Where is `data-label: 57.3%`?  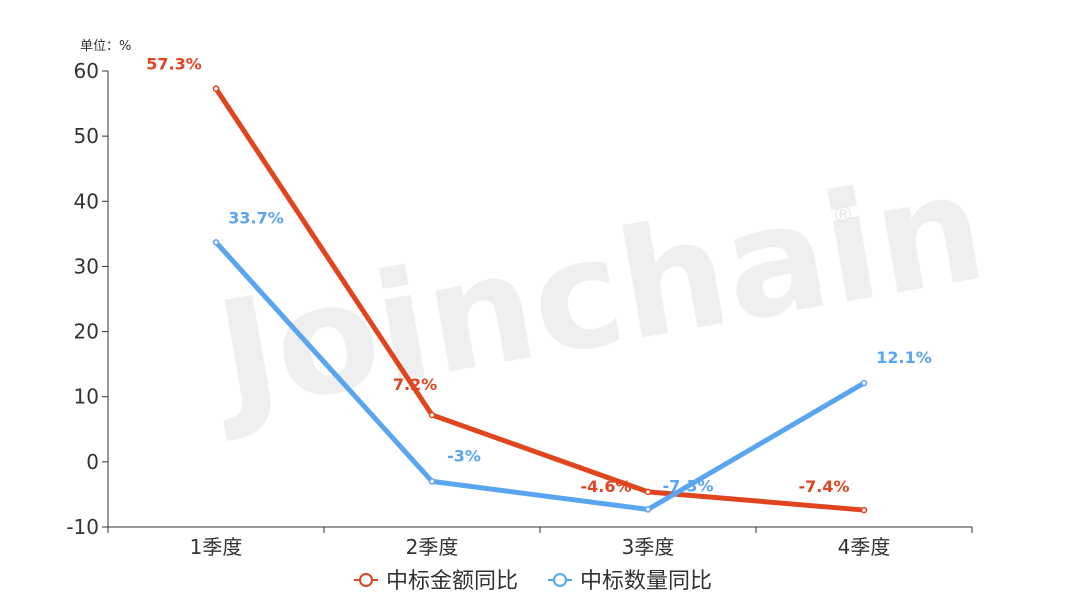 data-label: 57.3% is located at coordinates (174, 64).